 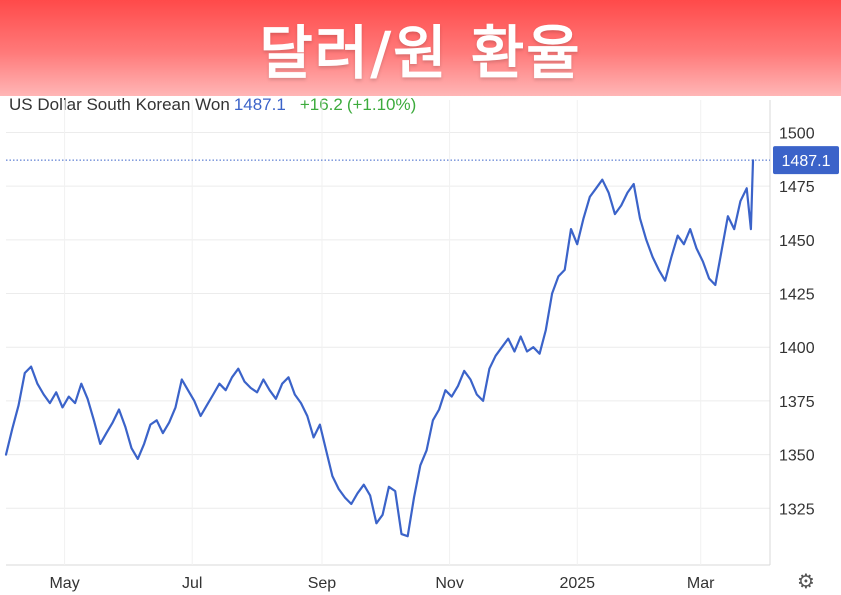 I want to click on y-tick-label: 1375, so click(x=797, y=402).